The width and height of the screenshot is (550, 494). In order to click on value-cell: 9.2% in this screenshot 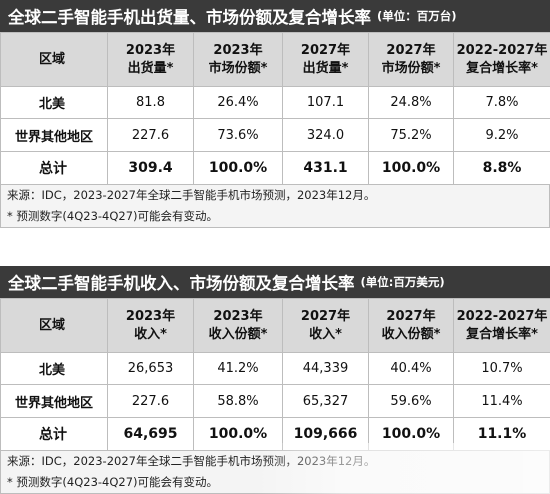, I will do `click(501, 135)`.